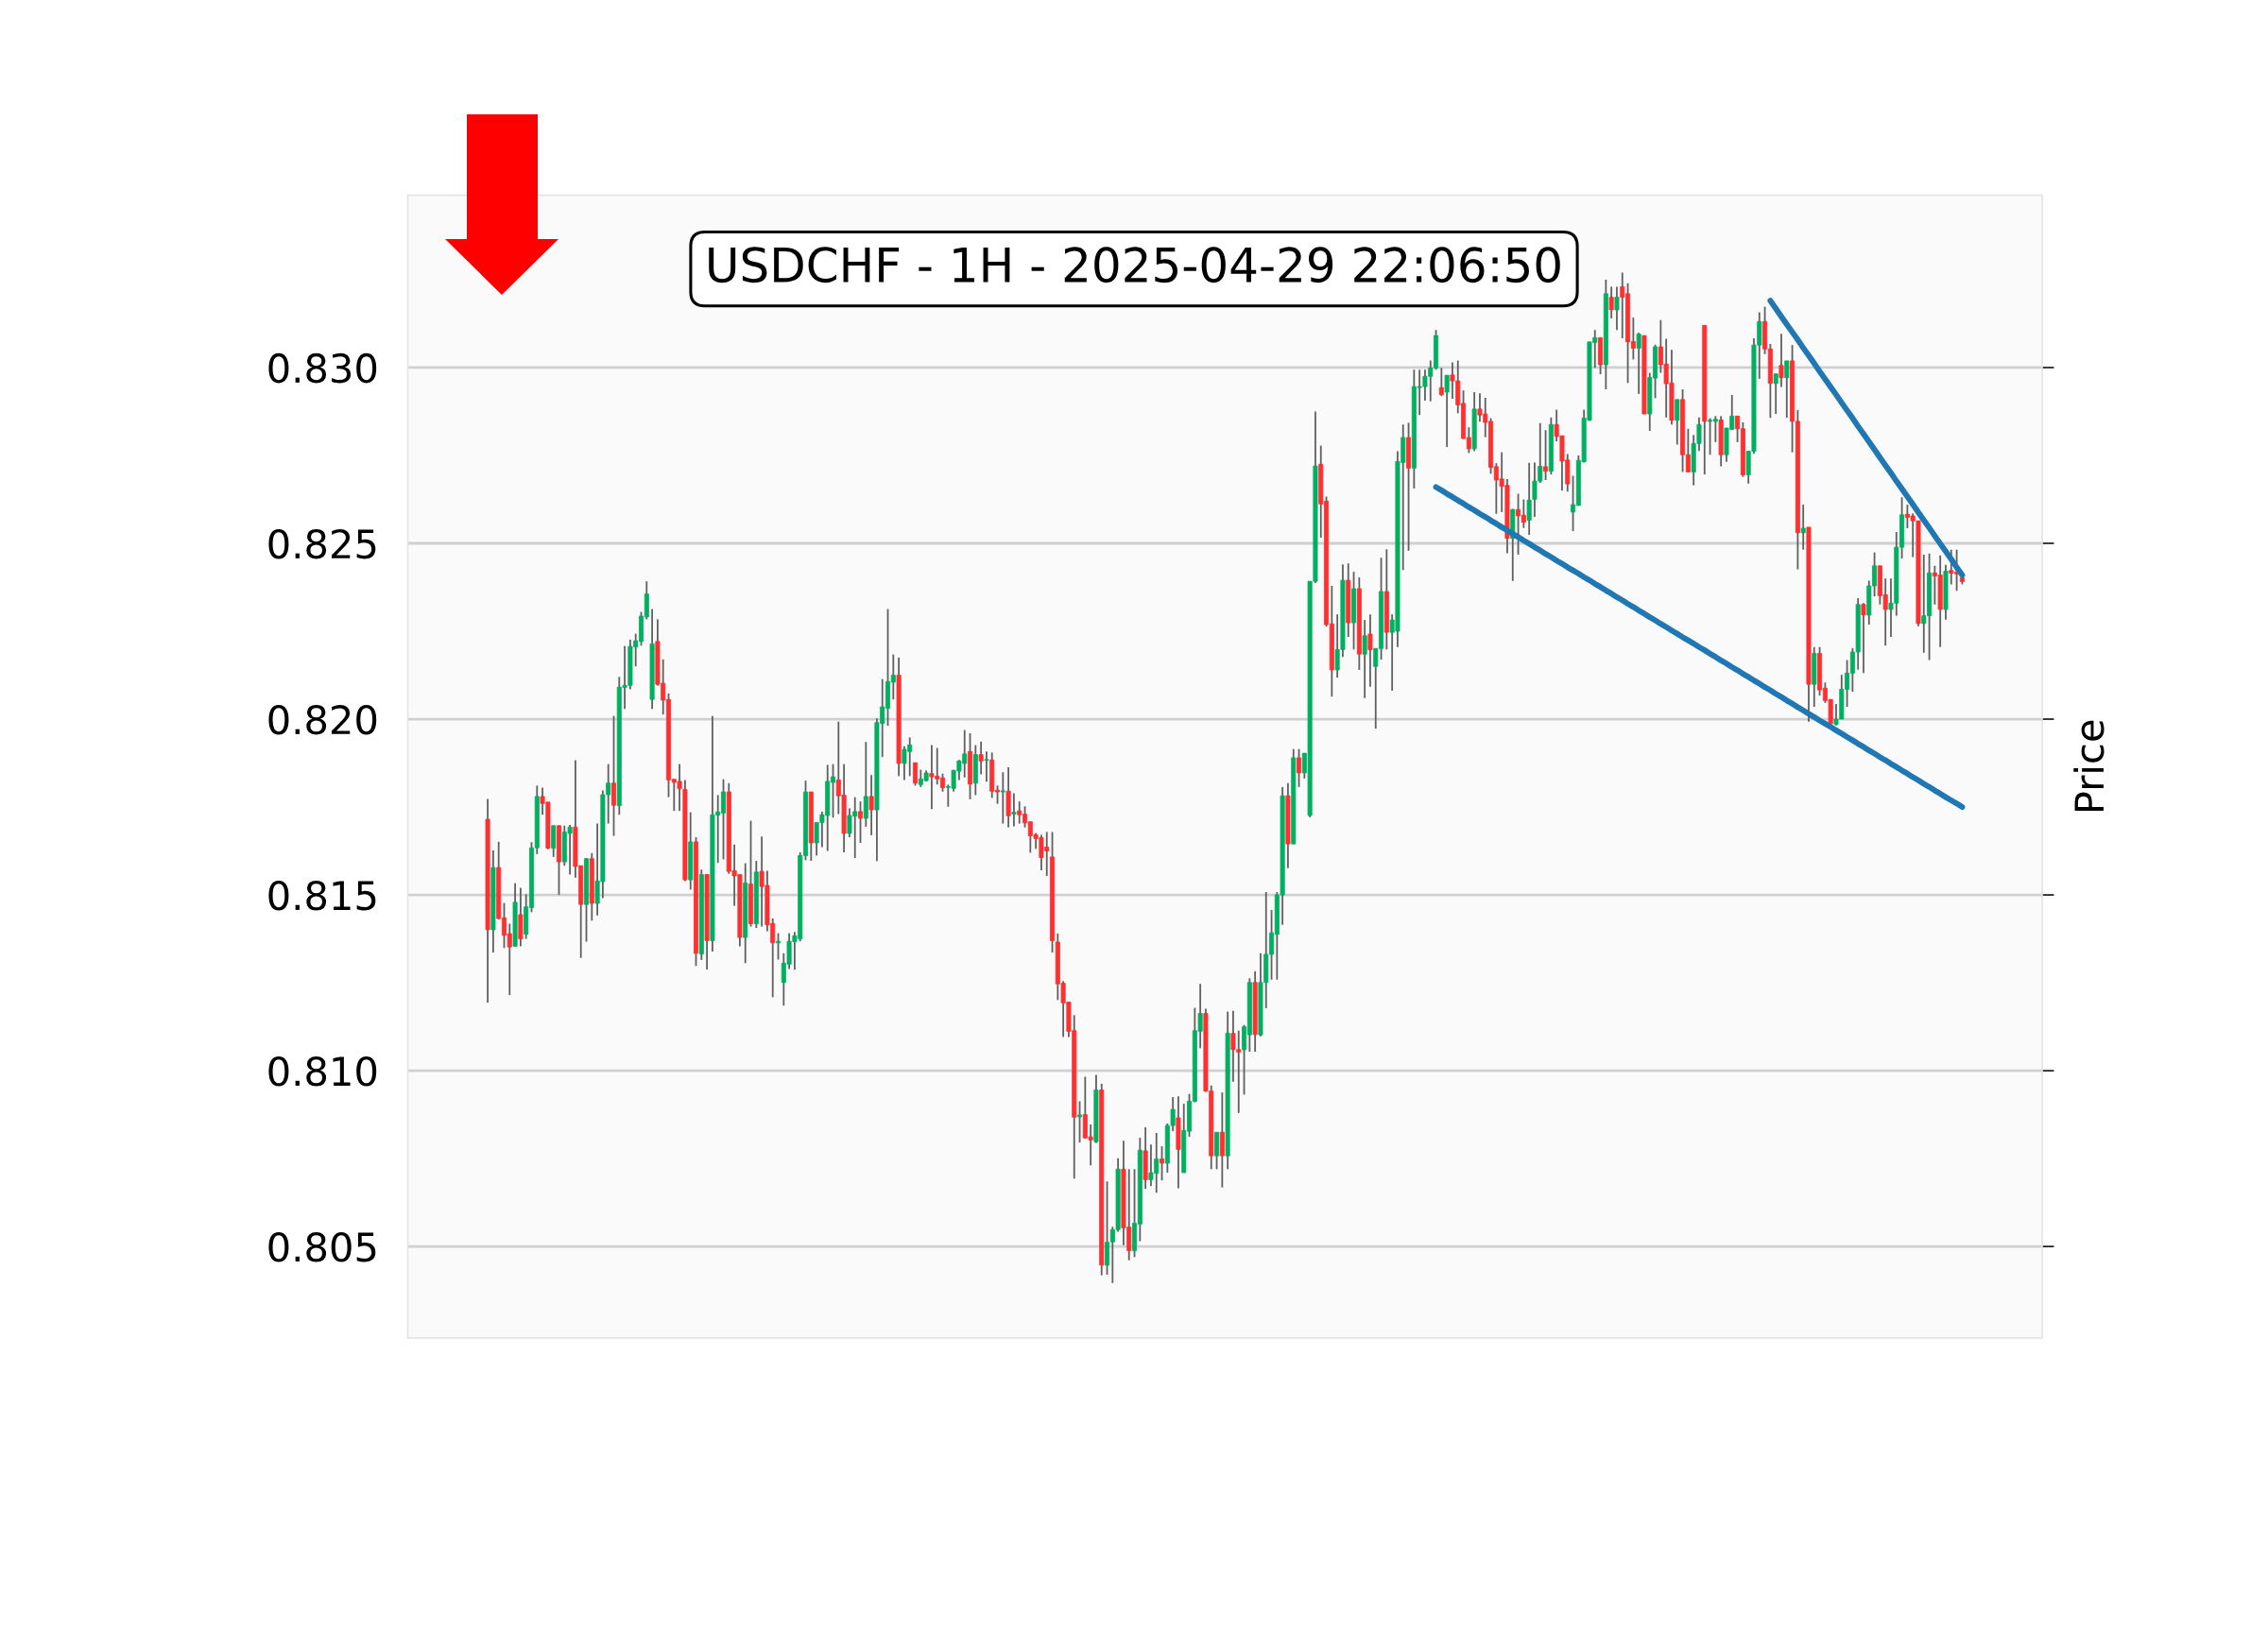 This screenshot has height=1630, width=2268. Describe the element at coordinates (322, 896) in the screenshot. I see `y-tick-label: 0.815` at that location.